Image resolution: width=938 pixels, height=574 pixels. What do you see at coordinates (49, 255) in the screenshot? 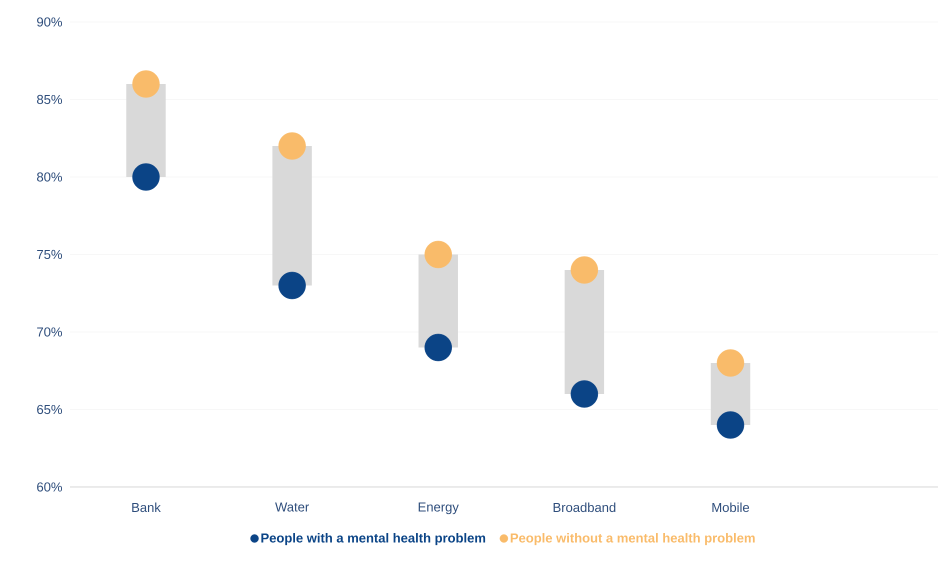
I see `y-tick-label: 75%` at bounding box center [49, 255].